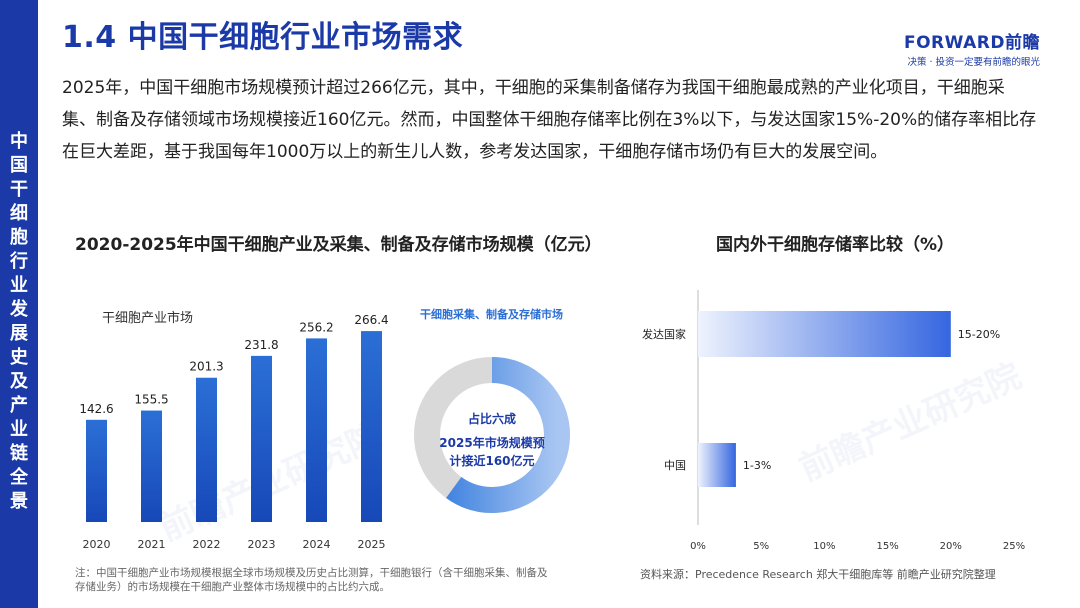  Describe the element at coordinates (338, 245) in the screenshot. I see `left-chart-title: 2020-2025年中国干细胞产业及采集、制备及存储市场规模（亿元）` at that location.